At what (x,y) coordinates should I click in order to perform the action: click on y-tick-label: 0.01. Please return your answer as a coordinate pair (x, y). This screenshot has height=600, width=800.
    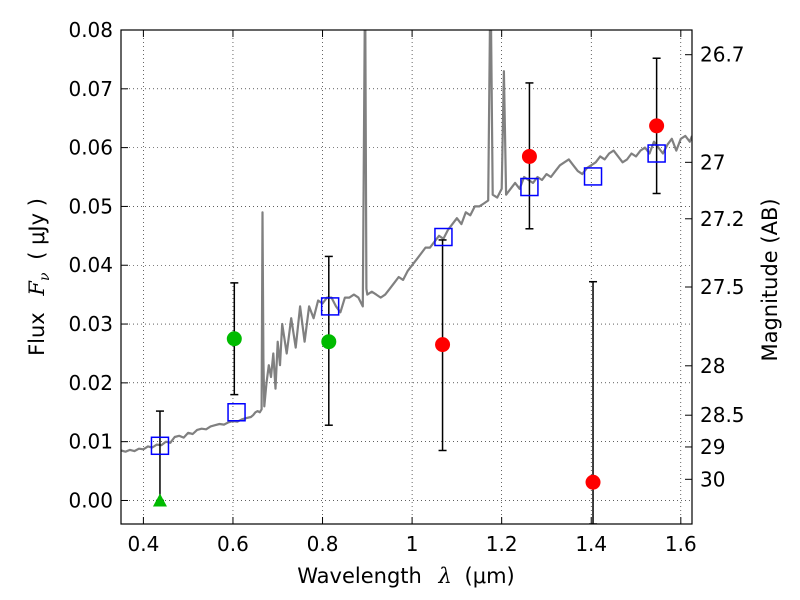
    Looking at the image, I should click on (90, 442).